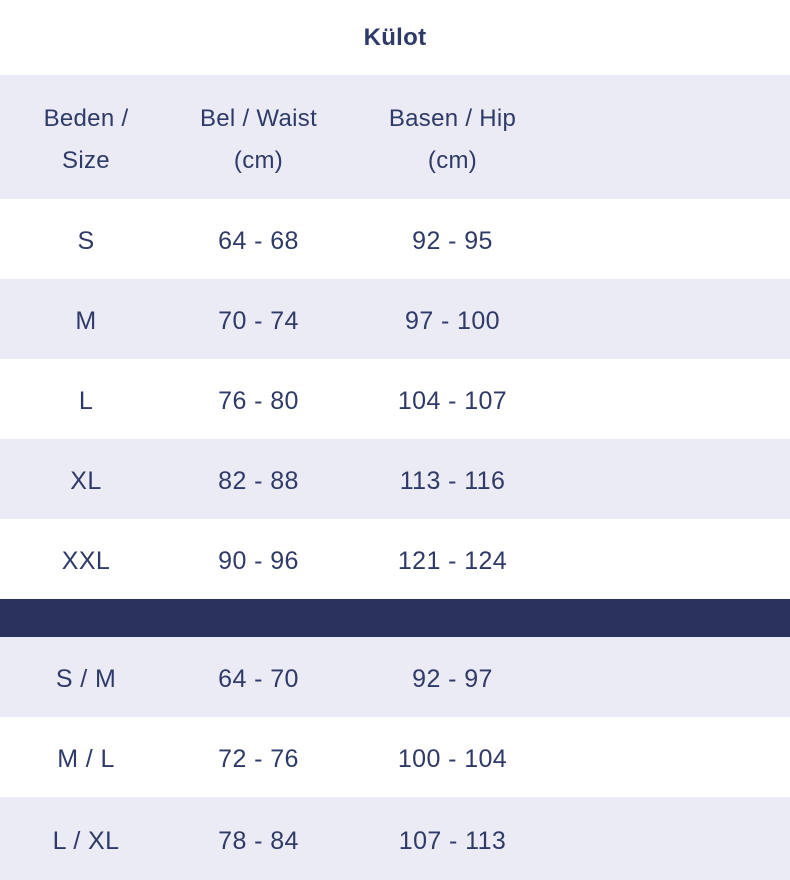  I want to click on size-chart-title-bar: Külot, so click(395, 37).